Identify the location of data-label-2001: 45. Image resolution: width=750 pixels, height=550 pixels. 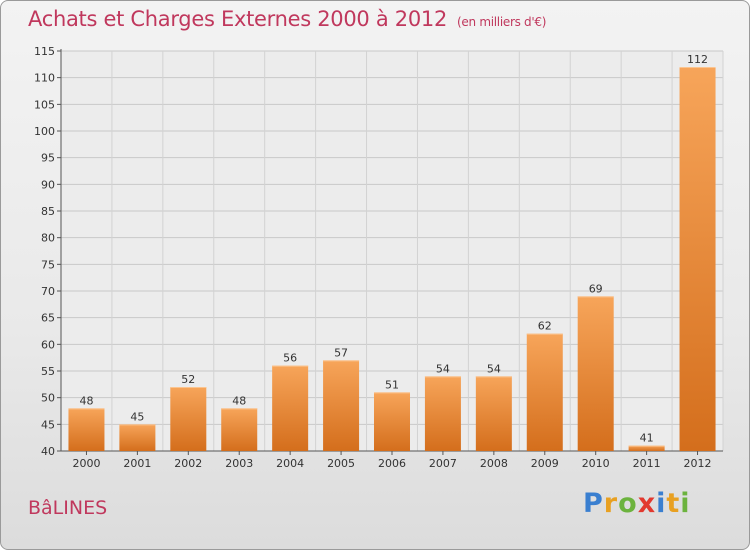
(137, 416).